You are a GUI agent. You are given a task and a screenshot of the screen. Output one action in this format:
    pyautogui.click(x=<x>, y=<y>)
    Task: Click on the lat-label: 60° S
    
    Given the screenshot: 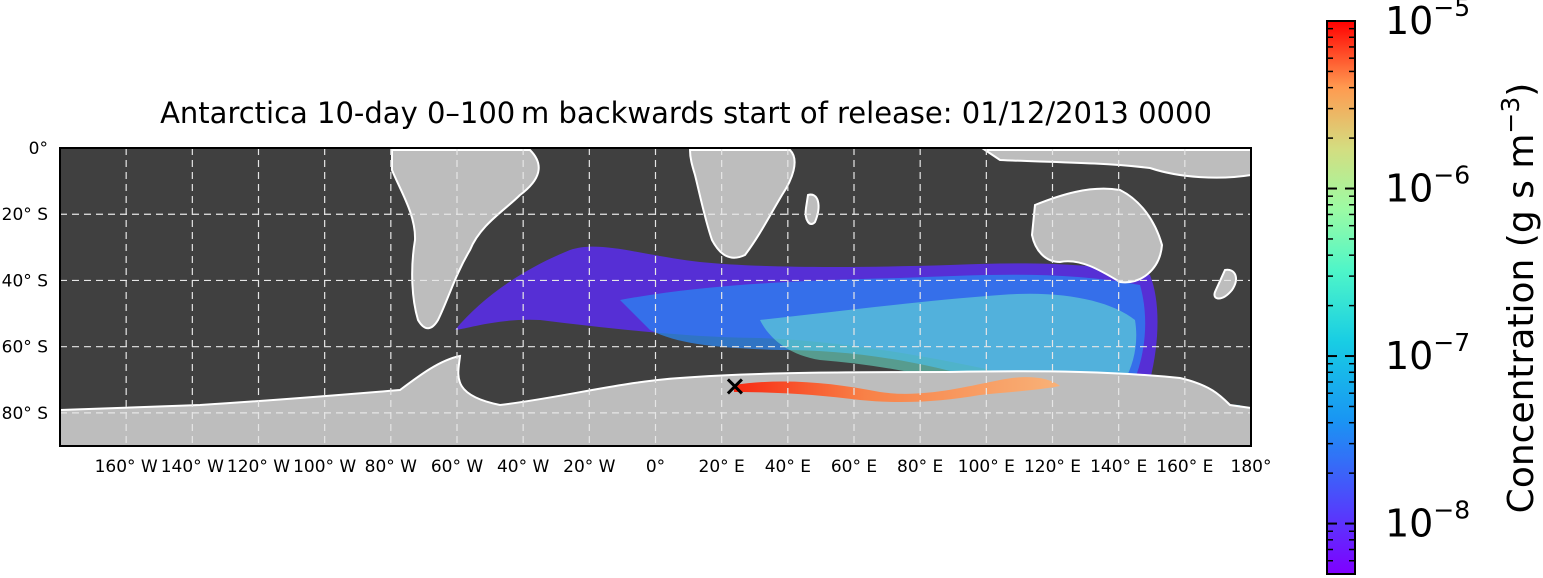 What is the action you would take?
    pyautogui.click(x=25, y=348)
    